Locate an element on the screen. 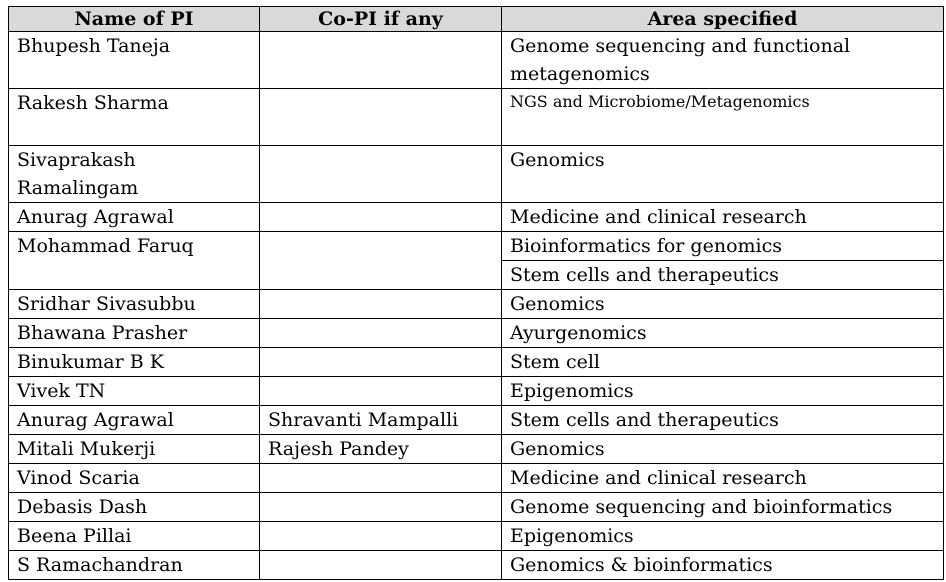 Image resolution: width=946 pixels, height=582 pixels. area-cell: NGS and Microbiome/Metagenomics is located at coordinates (722, 117).